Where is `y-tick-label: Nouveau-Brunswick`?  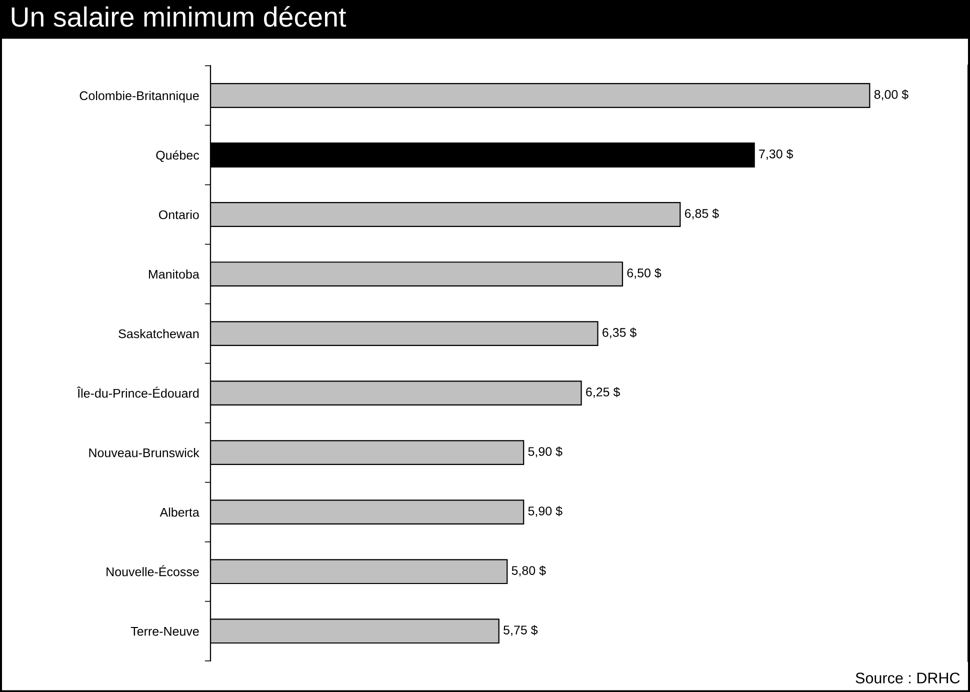 y-tick-label: Nouveau-Brunswick is located at coordinates (144, 453).